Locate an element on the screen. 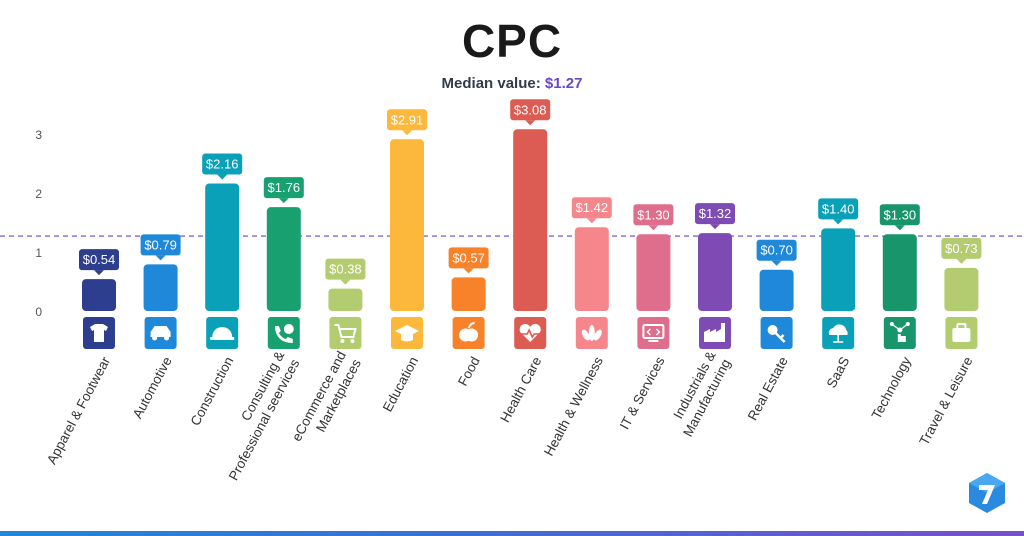 The width and height of the screenshot is (1024, 536). value-label: $1.32 is located at coordinates (715, 213).